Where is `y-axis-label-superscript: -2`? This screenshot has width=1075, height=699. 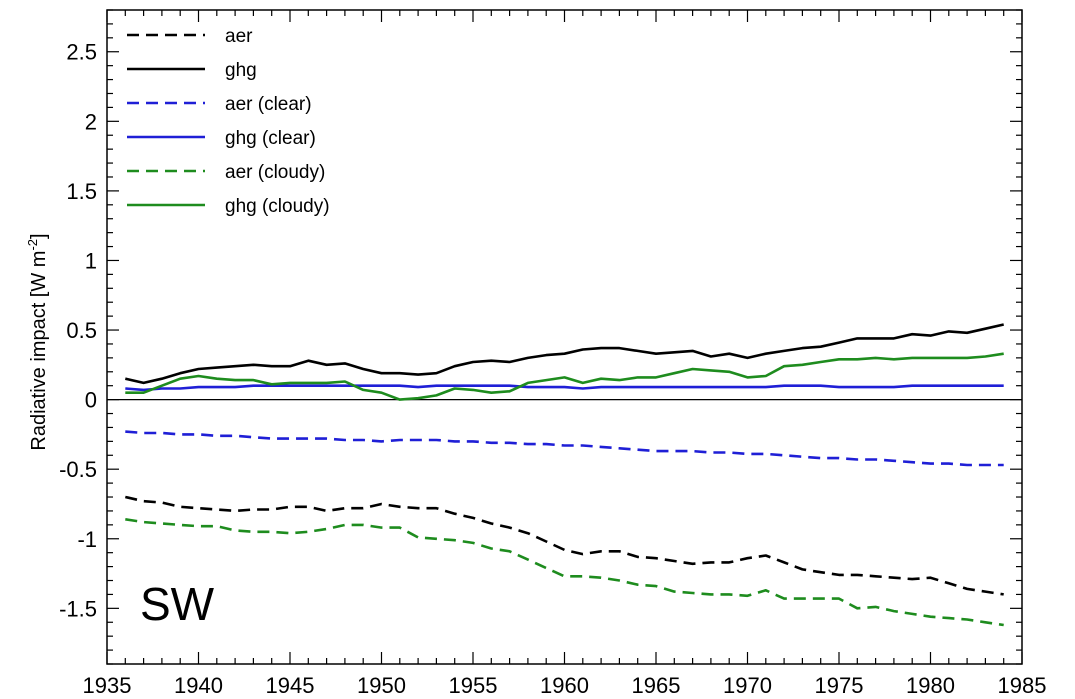
y-axis-label-superscript: -2 is located at coordinates (32, 245).